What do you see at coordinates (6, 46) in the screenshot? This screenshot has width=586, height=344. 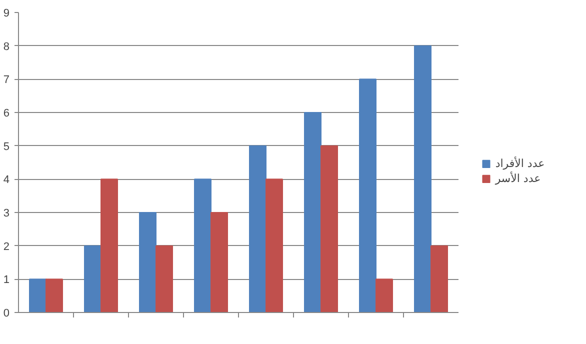 I see `y-tick-label: 8` at bounding box center [6, 46].